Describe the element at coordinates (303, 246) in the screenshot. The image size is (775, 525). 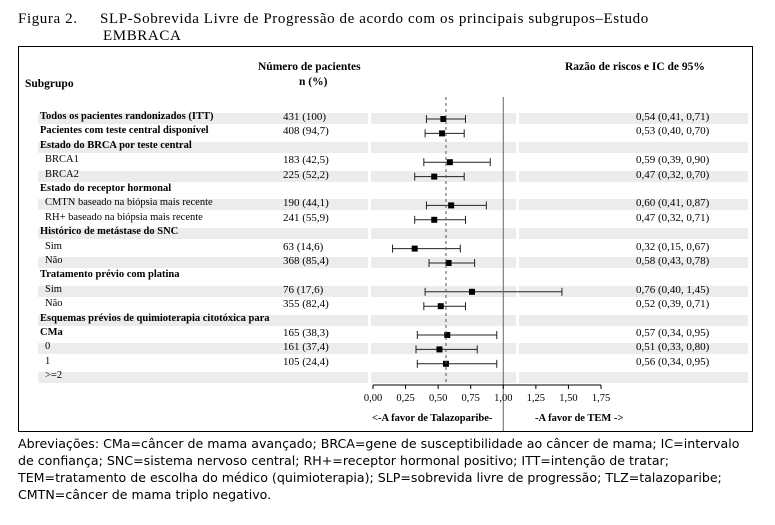
I see `row-n: 63 (14,6)` at that location.